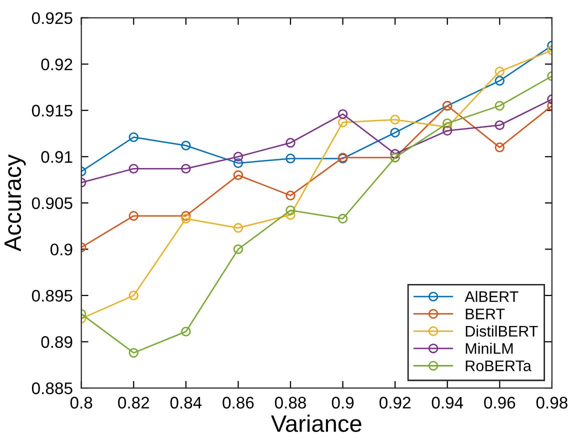  I want to click on legend-label: RoBERTa, so click(499, 366).